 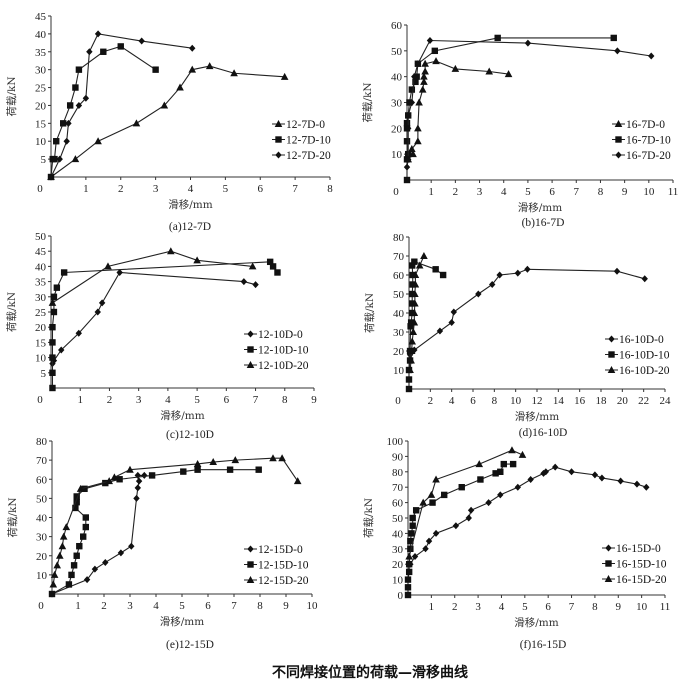 I want to click on legend-label: 12-10D-0, so click(x=280, y=335).